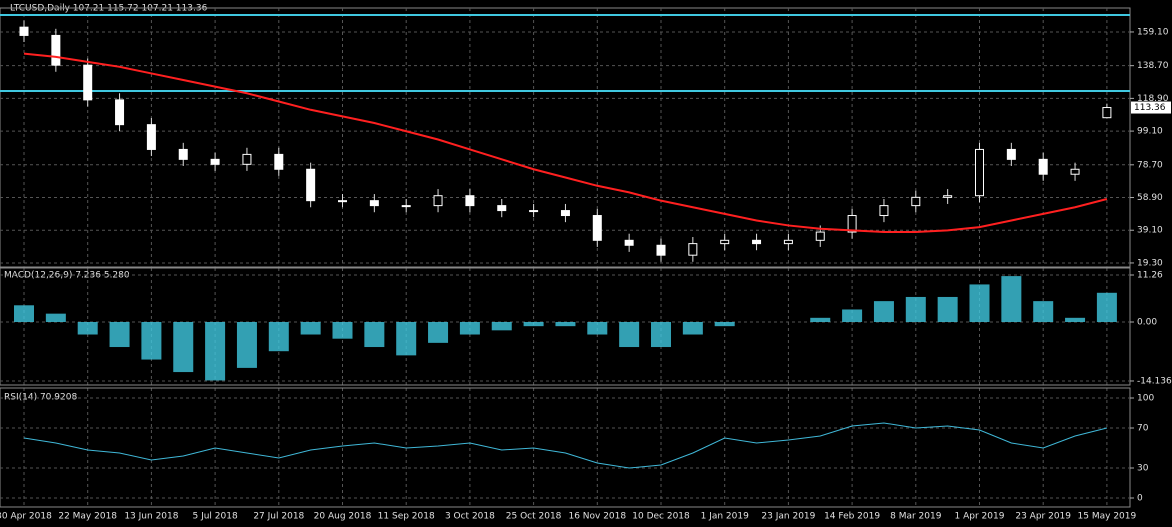  What do you see at coordinates (151, 517) in the screenshot?
I see `x-tick-label: 13 Jun 2018` at bounding box center [151, 517].